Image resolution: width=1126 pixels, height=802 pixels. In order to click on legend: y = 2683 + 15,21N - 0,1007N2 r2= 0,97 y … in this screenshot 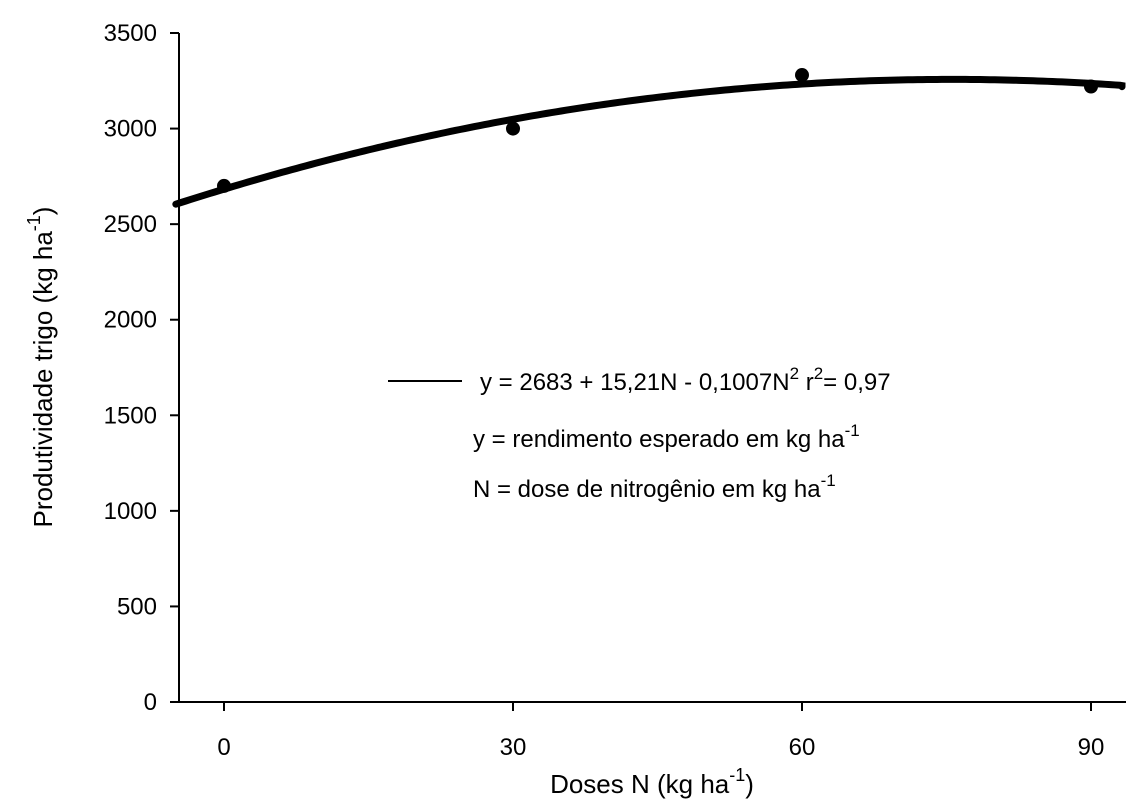, I will do `click(639, 433)`.